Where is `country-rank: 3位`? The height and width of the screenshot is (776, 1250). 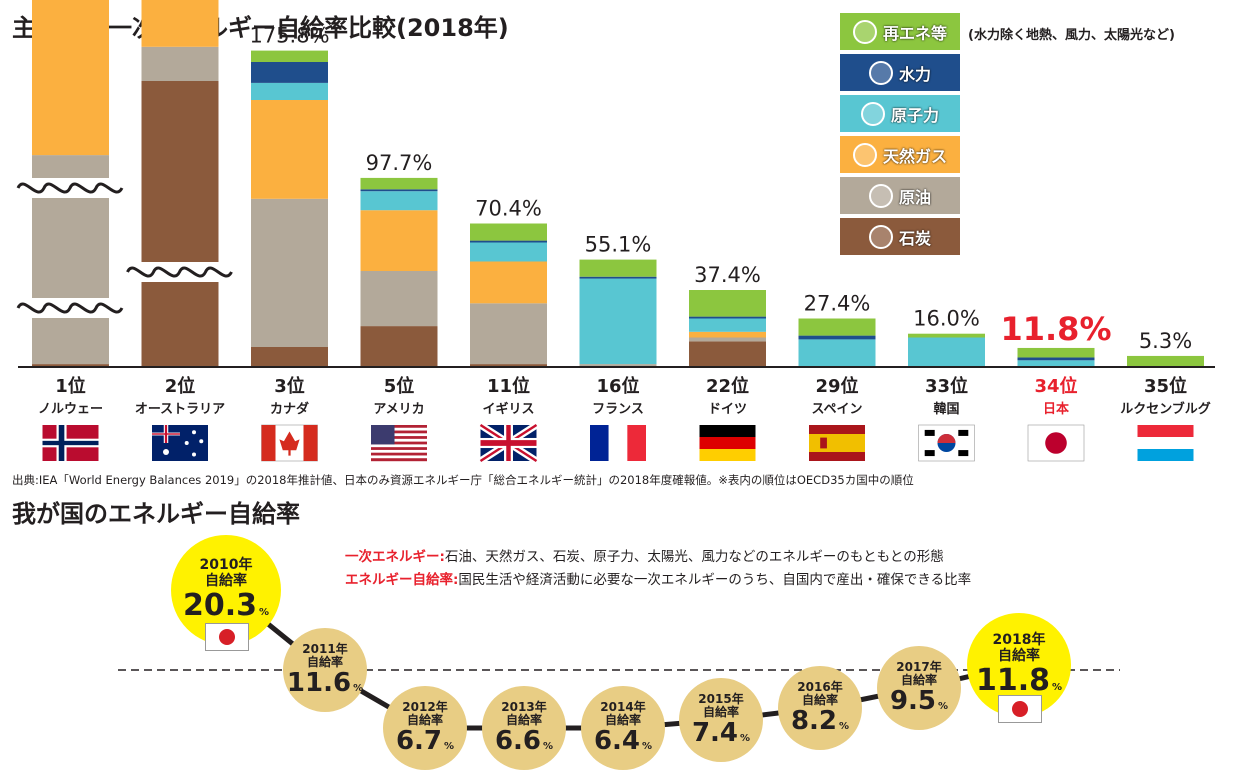
country-rank: 3位 is located at coordinates (289, 386).